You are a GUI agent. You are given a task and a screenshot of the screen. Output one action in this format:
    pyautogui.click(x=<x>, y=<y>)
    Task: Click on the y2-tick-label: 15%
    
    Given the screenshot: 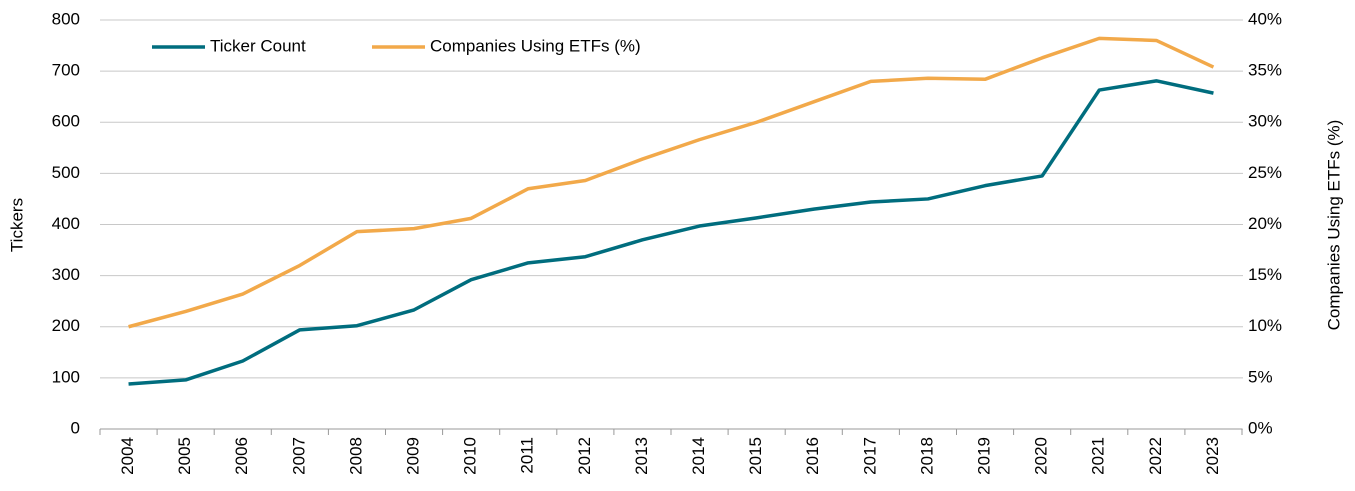 What is the action you would take?
    pyautogui.click(x=1265, y=274)
    